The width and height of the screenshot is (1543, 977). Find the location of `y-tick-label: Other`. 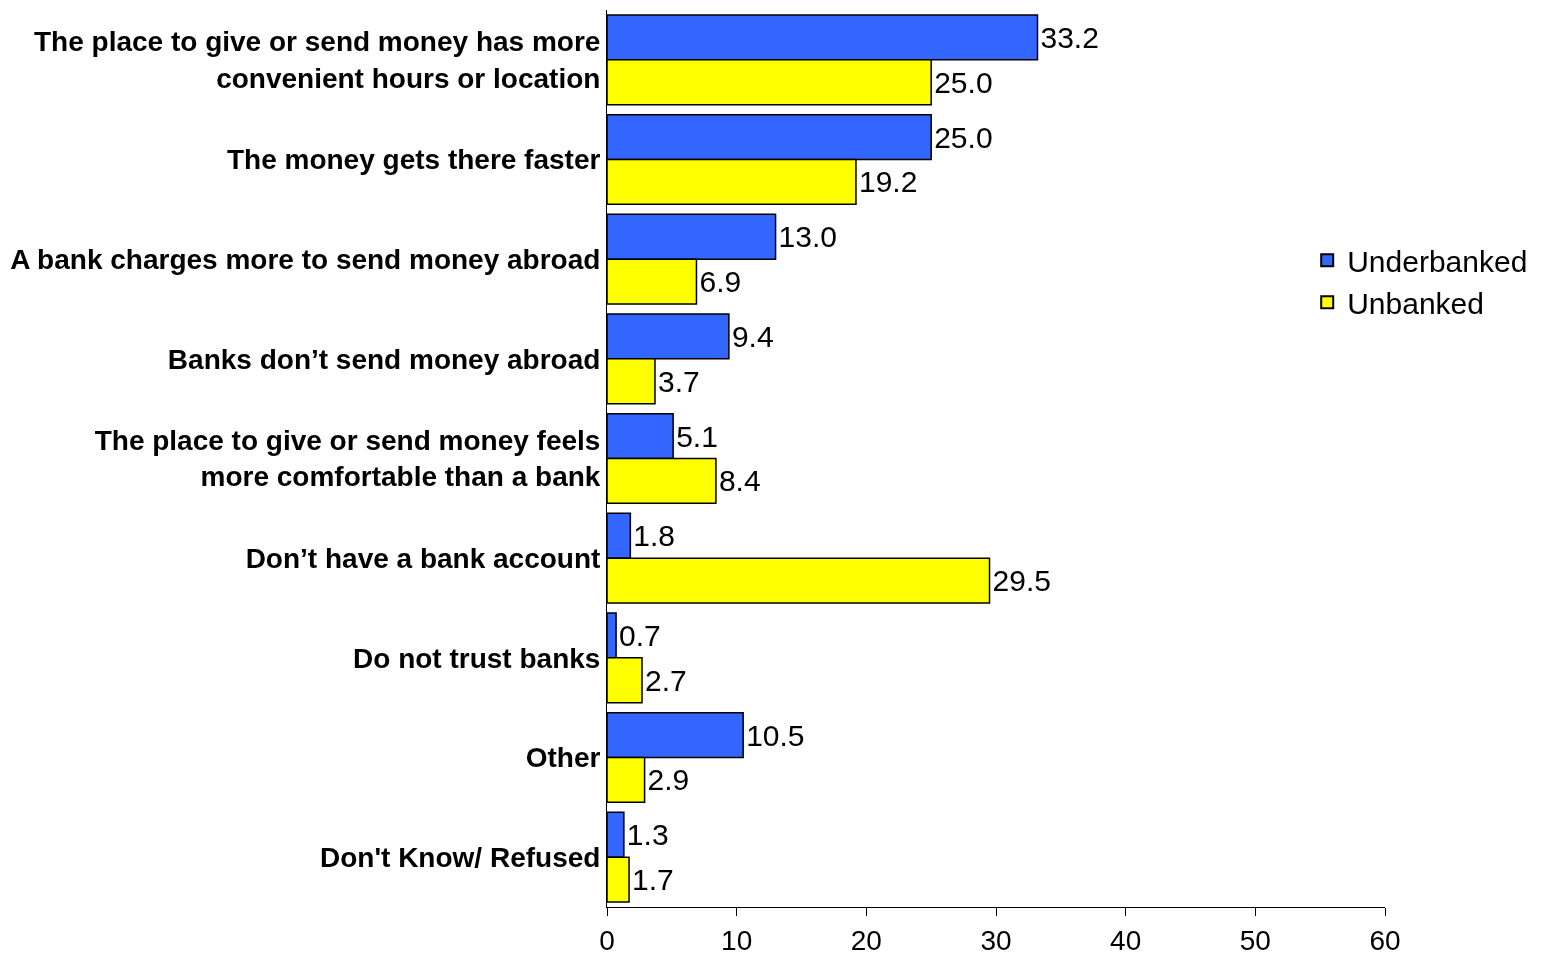

y-tick-label: Other is located at coordinates (563, 758).